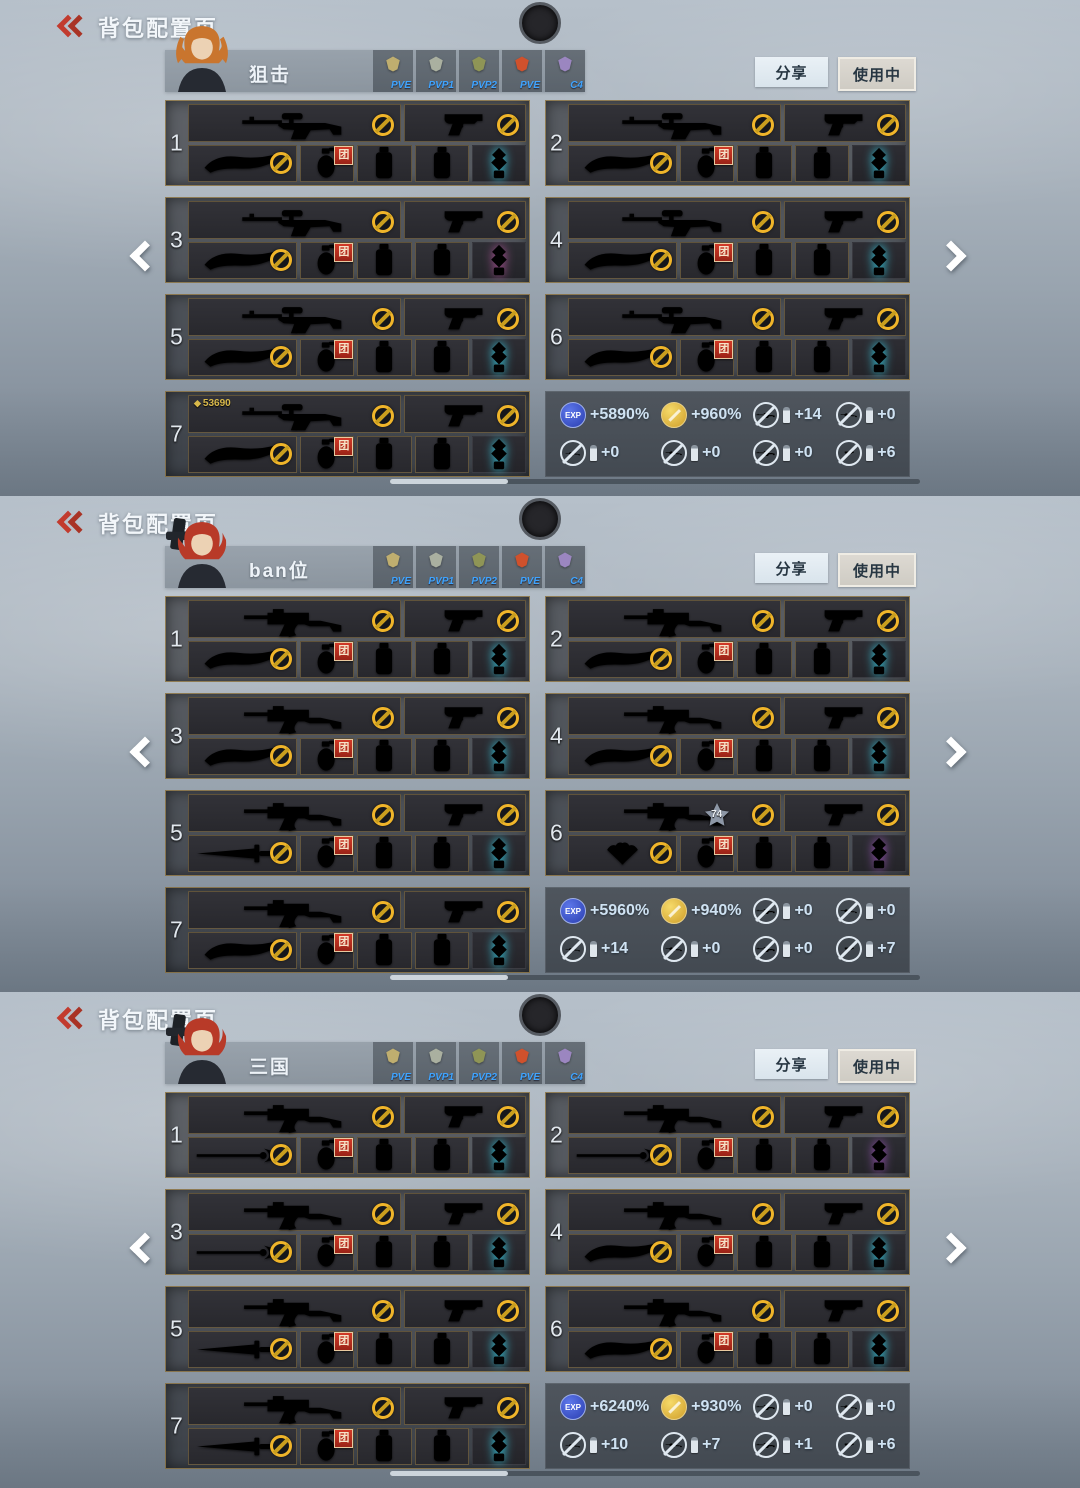  Describe the element at coordinates (436, 567) in the screenshot. I see `tab-pvp1: PVP1` at that location.